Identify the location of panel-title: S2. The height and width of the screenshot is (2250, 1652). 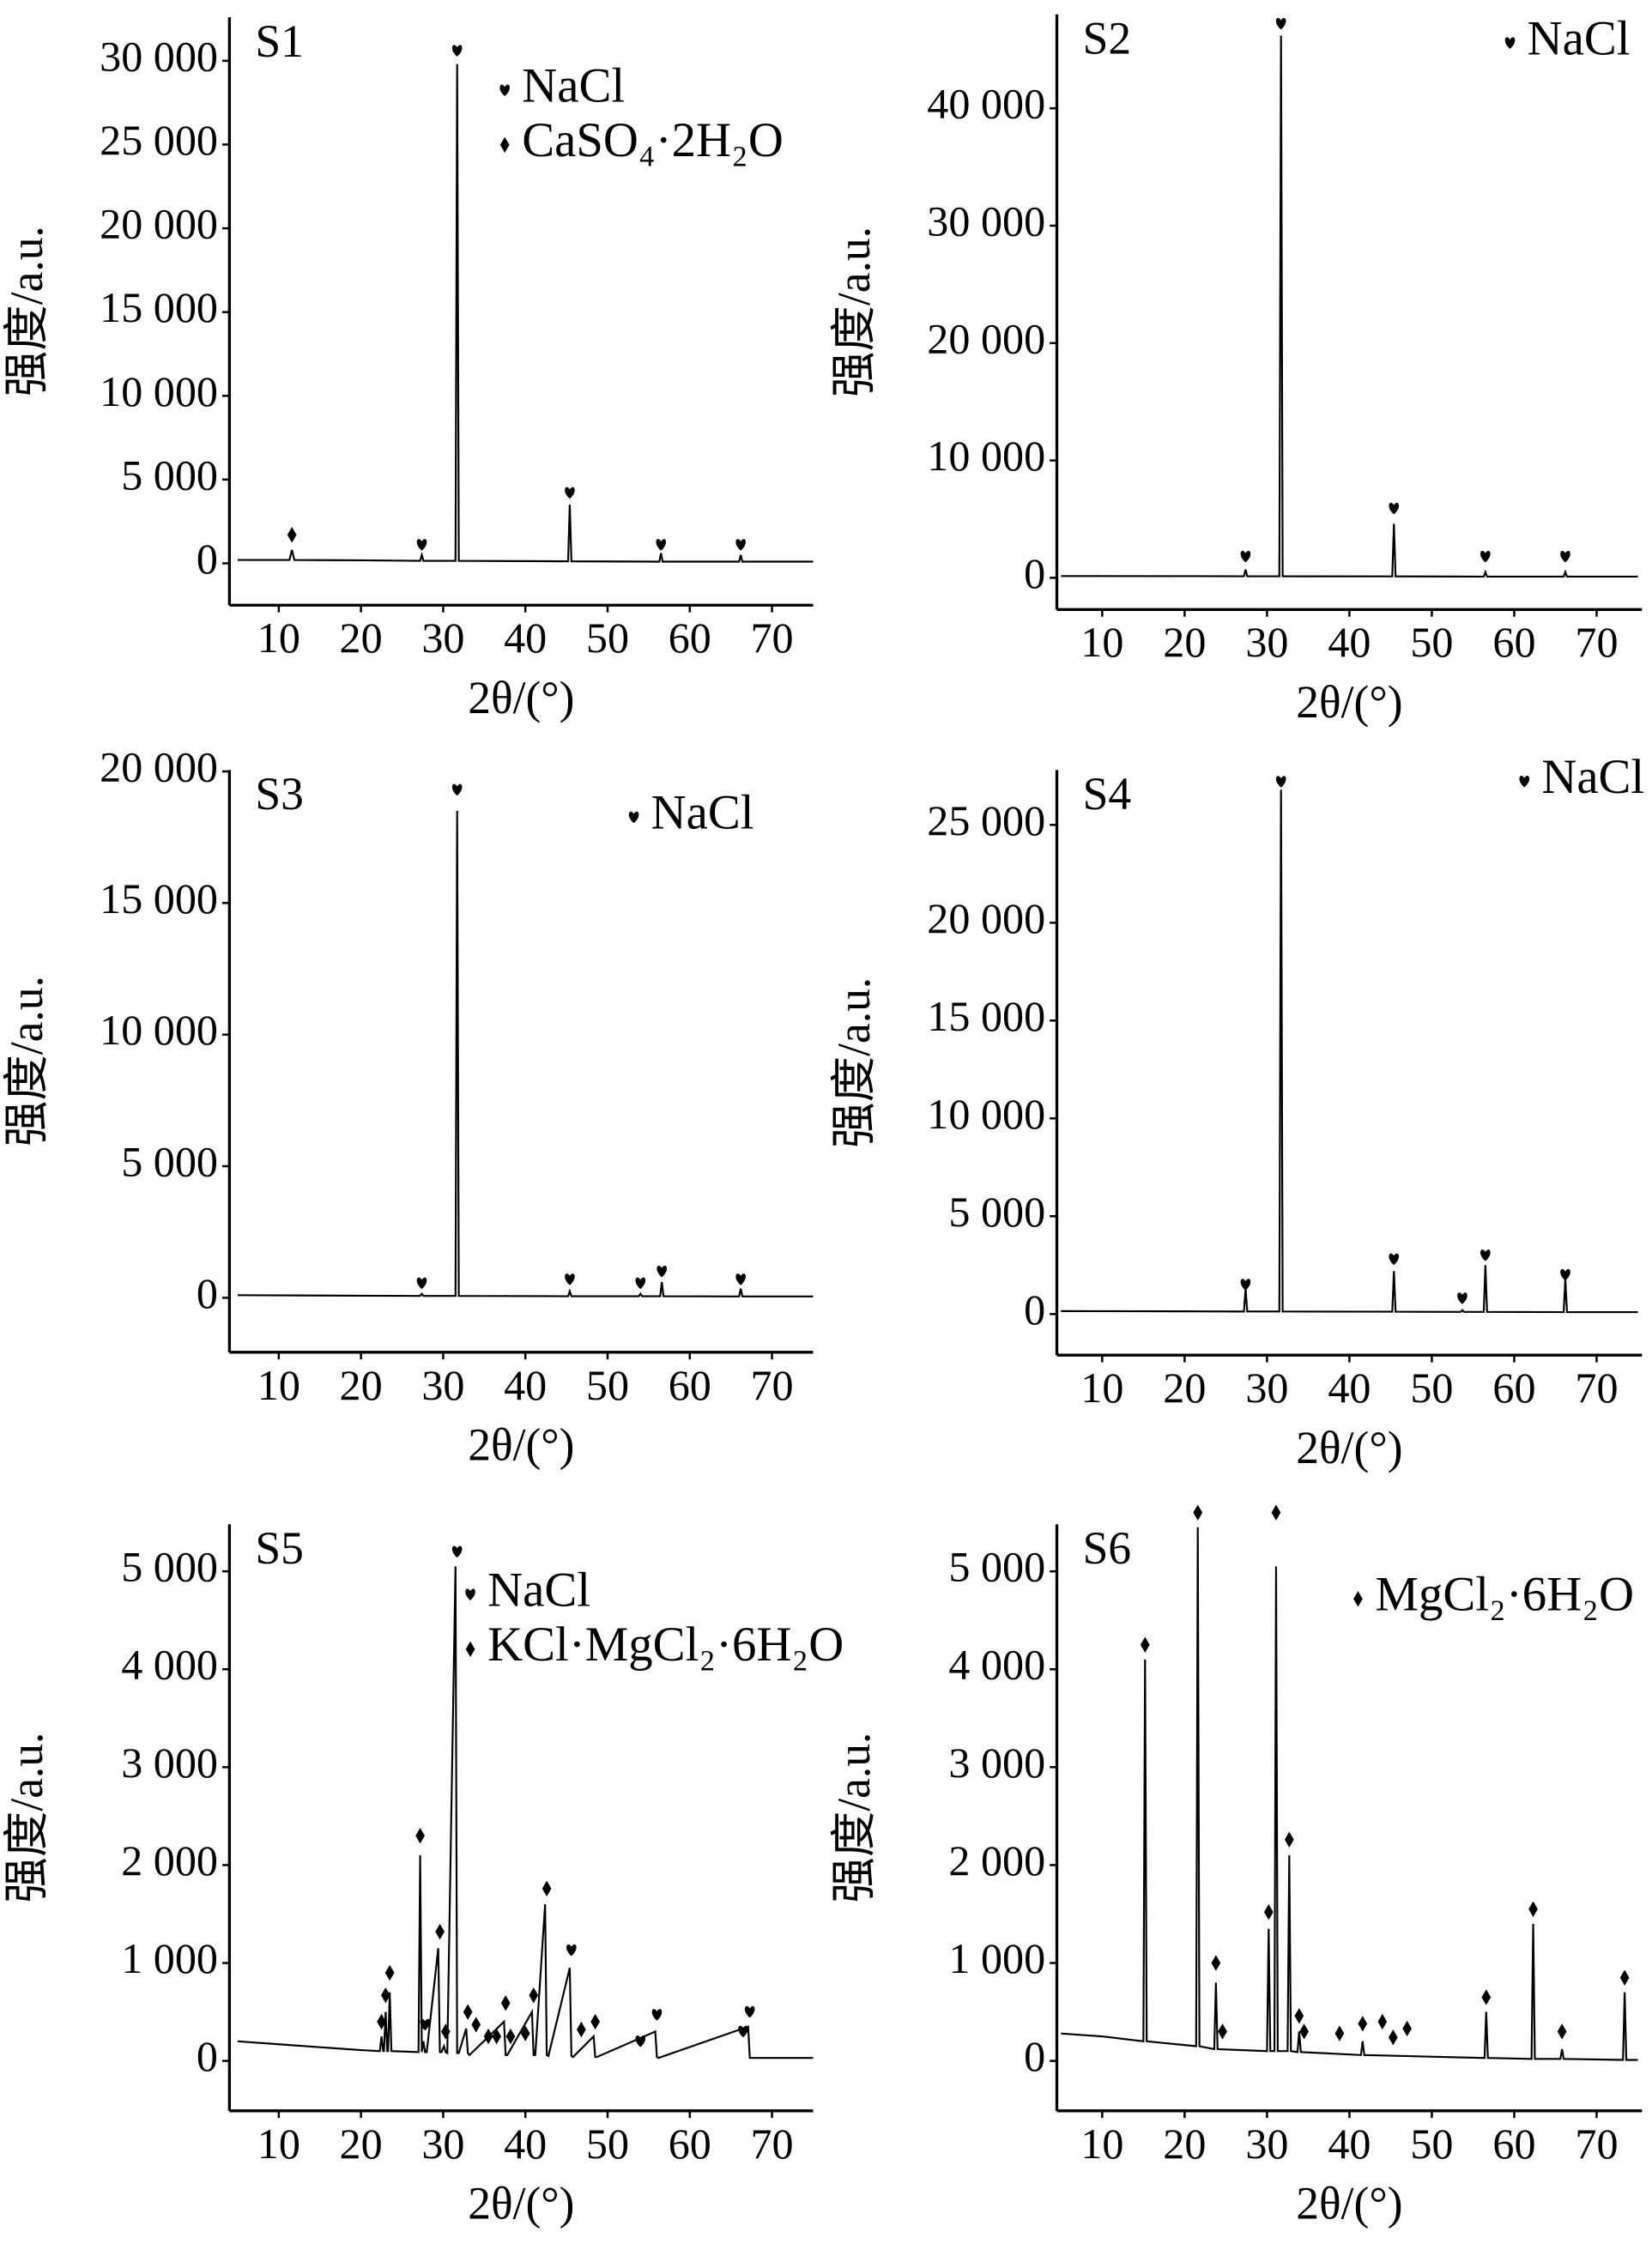
(1107, 38).